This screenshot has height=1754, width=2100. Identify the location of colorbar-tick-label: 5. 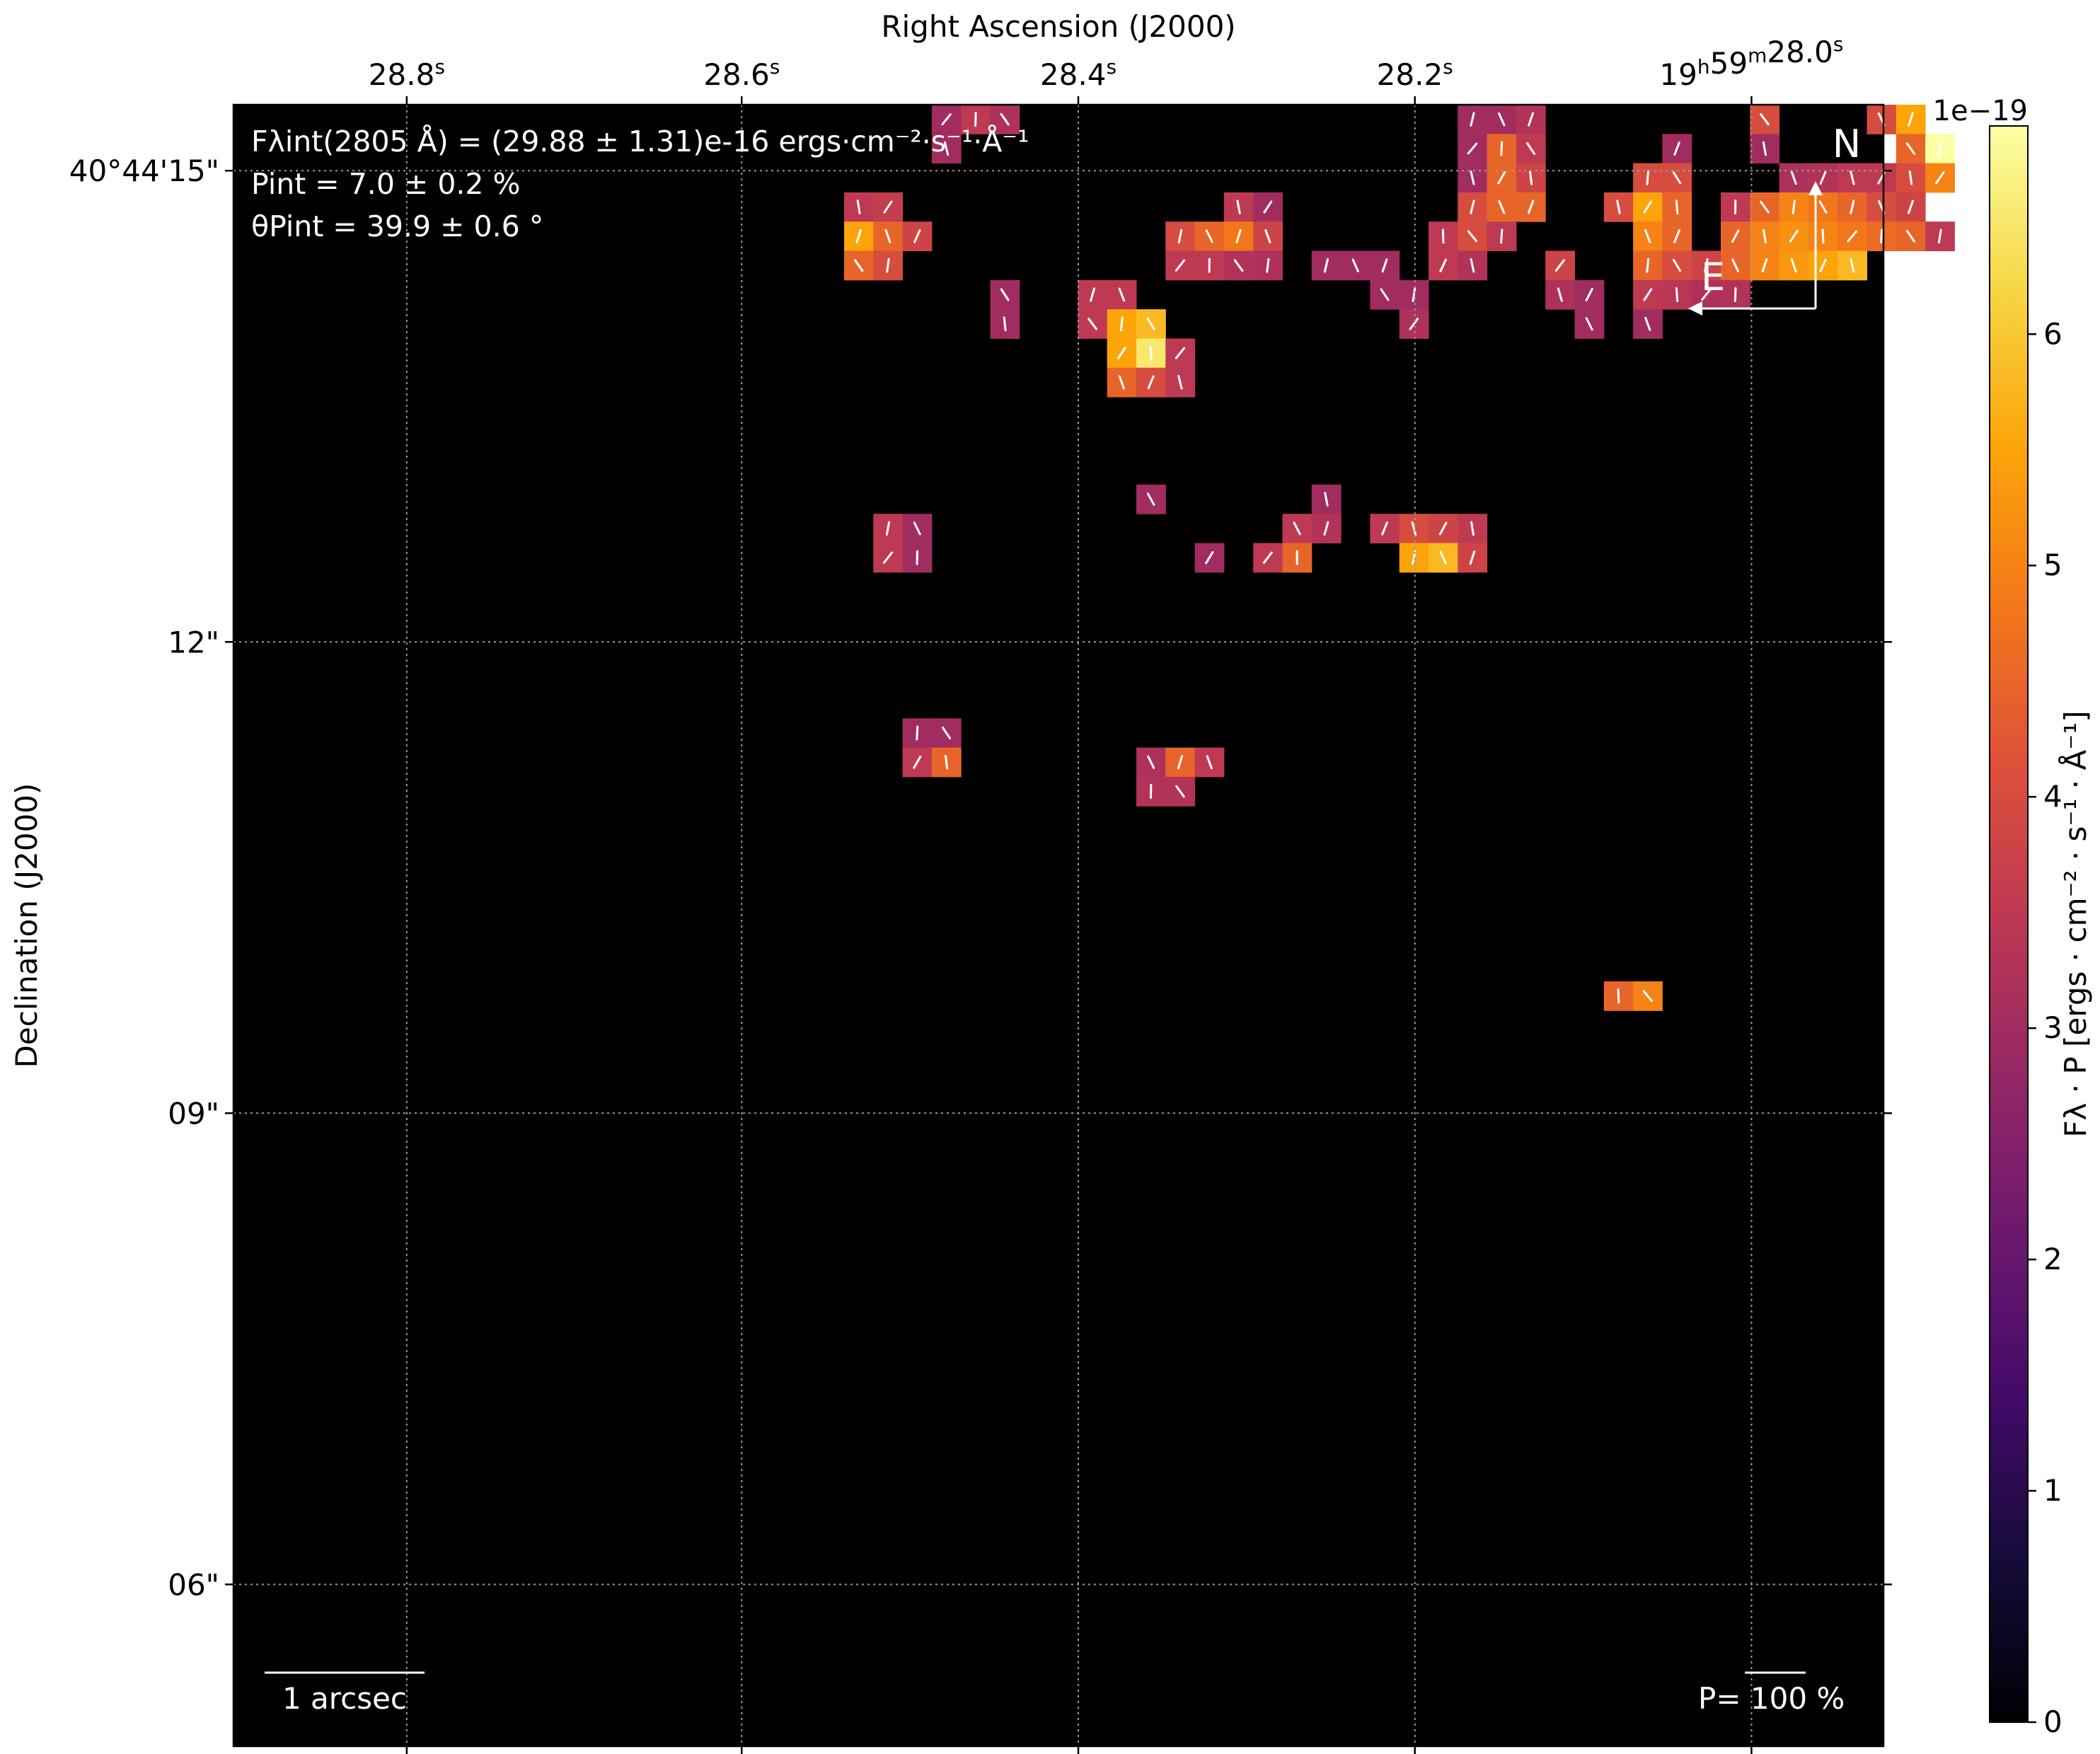
(2052, 565).